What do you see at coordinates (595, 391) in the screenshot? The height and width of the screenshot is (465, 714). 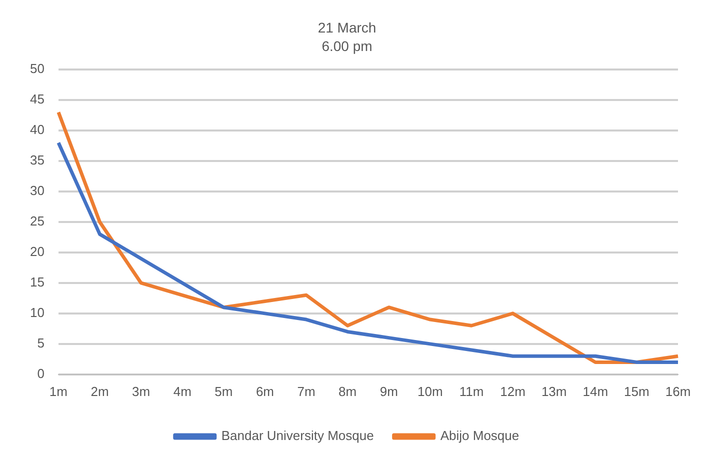 I see `x-tick-label: 14m` at bounding box center [595, 391].